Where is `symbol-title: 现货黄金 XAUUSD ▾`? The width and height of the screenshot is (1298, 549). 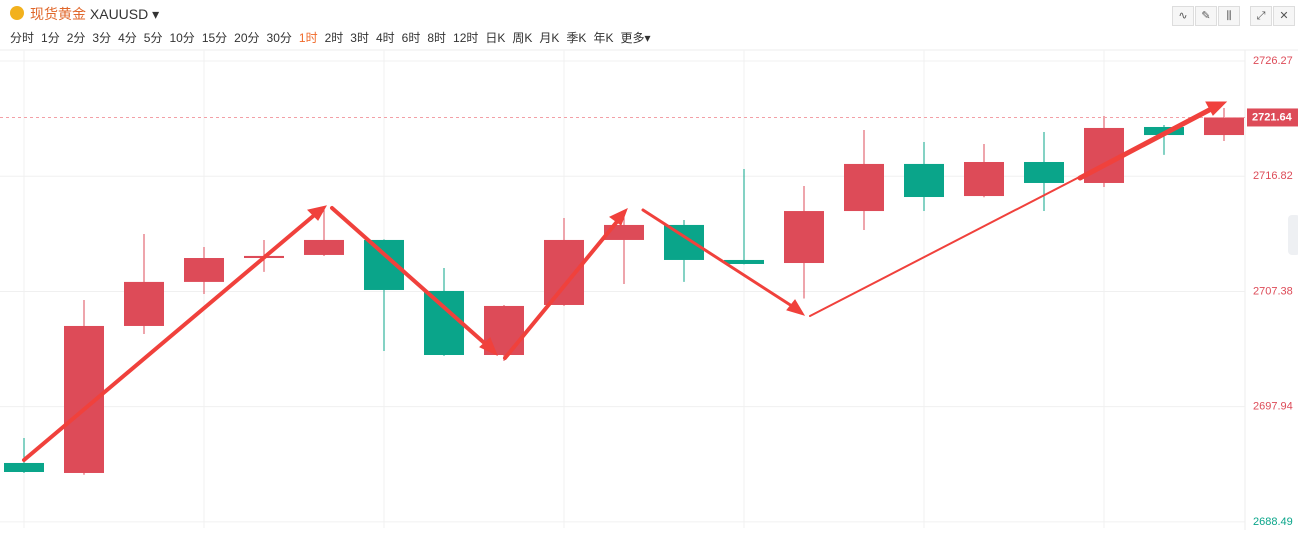 symbol-title: 现货黄金 XAUUSD ▾ is located at coordinates (95, 14).